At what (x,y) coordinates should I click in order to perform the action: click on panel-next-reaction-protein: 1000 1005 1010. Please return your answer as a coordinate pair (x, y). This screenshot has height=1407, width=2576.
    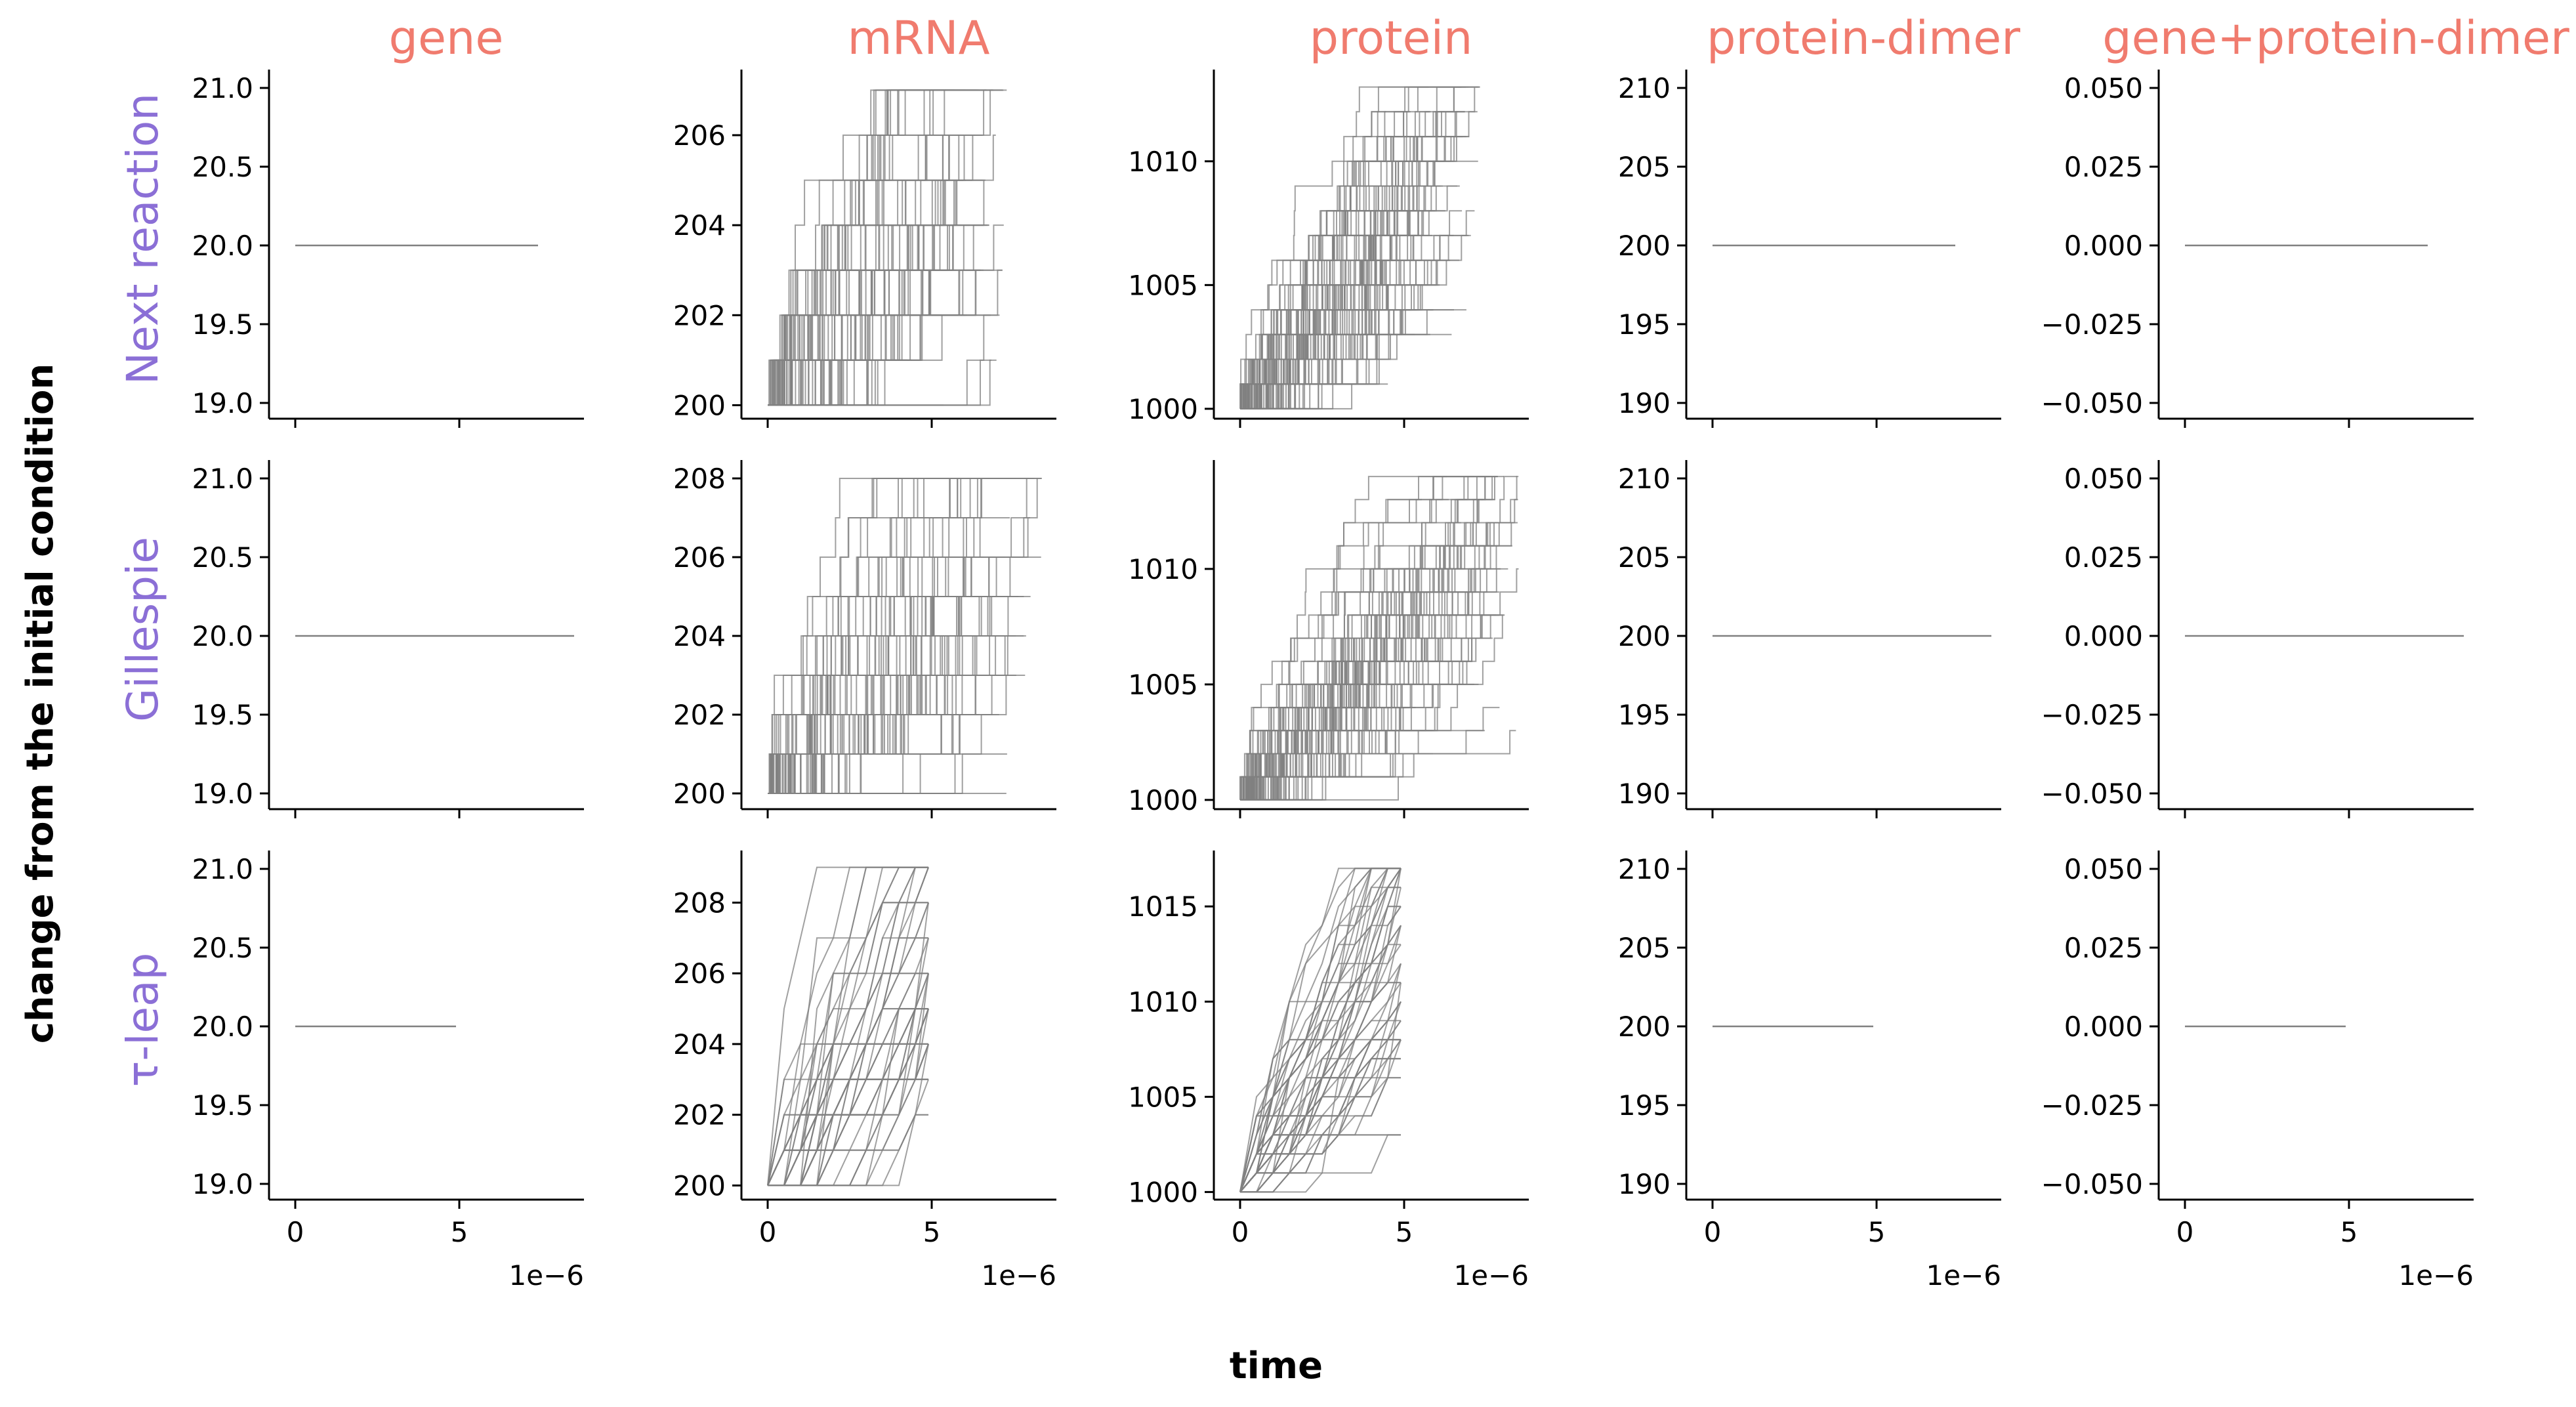
    Looking at the image, I should click on (1328, 249).